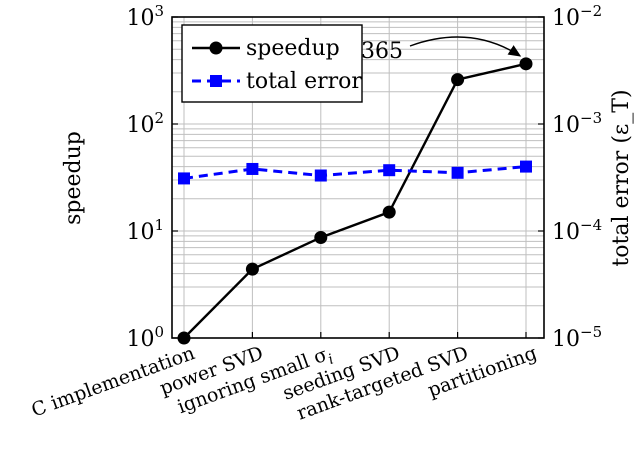 This screenshot has width=638, height=455. I want to click on left-tick-label: 10², so click(145, 123).